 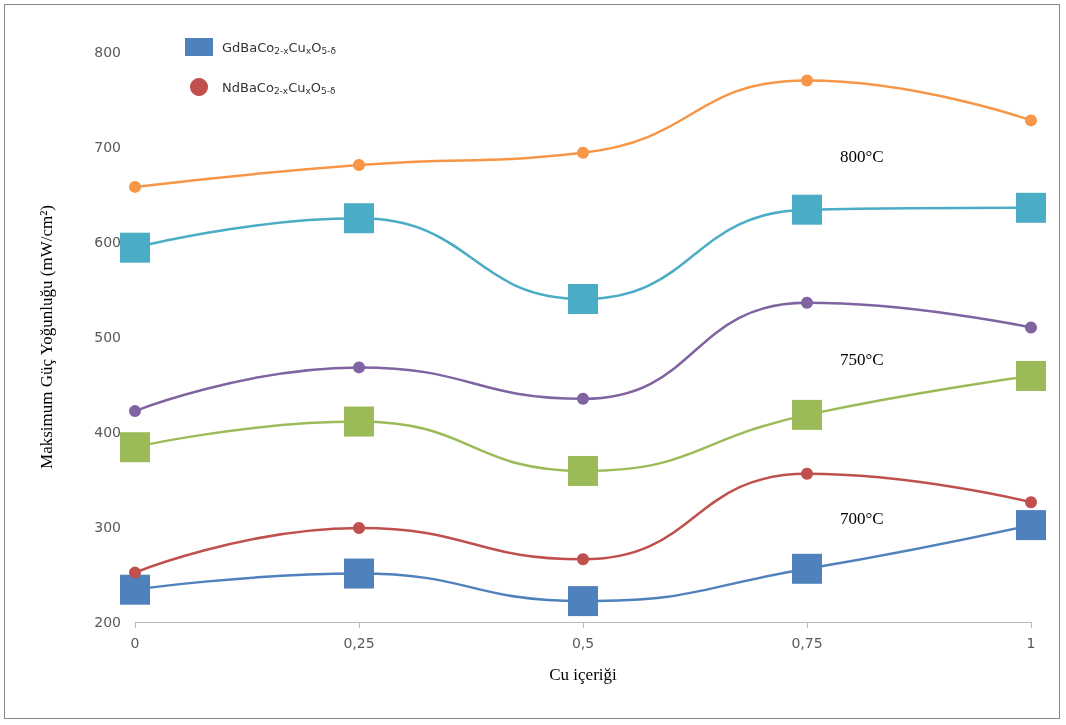 I want to click on y-tick-label: 500, so click(x=107, y=337).